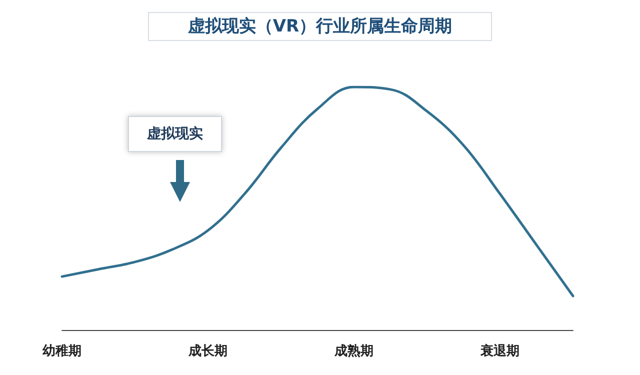 Image resolution: width=640 pixels, height=375 pixels. I want to click on annotation: 虚拟现实, so click(174, 133).